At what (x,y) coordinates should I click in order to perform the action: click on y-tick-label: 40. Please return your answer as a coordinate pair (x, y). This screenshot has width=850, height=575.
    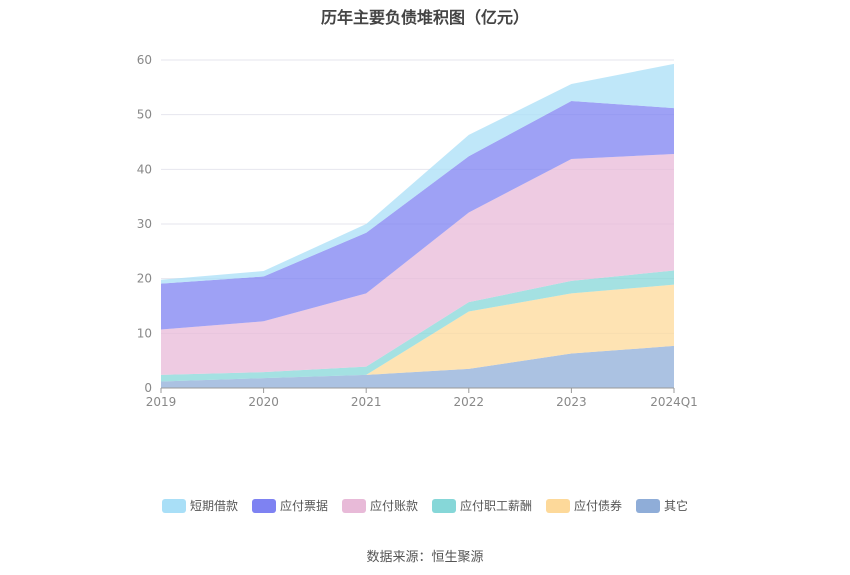
    Looking at the image, I should click on (144, 169).